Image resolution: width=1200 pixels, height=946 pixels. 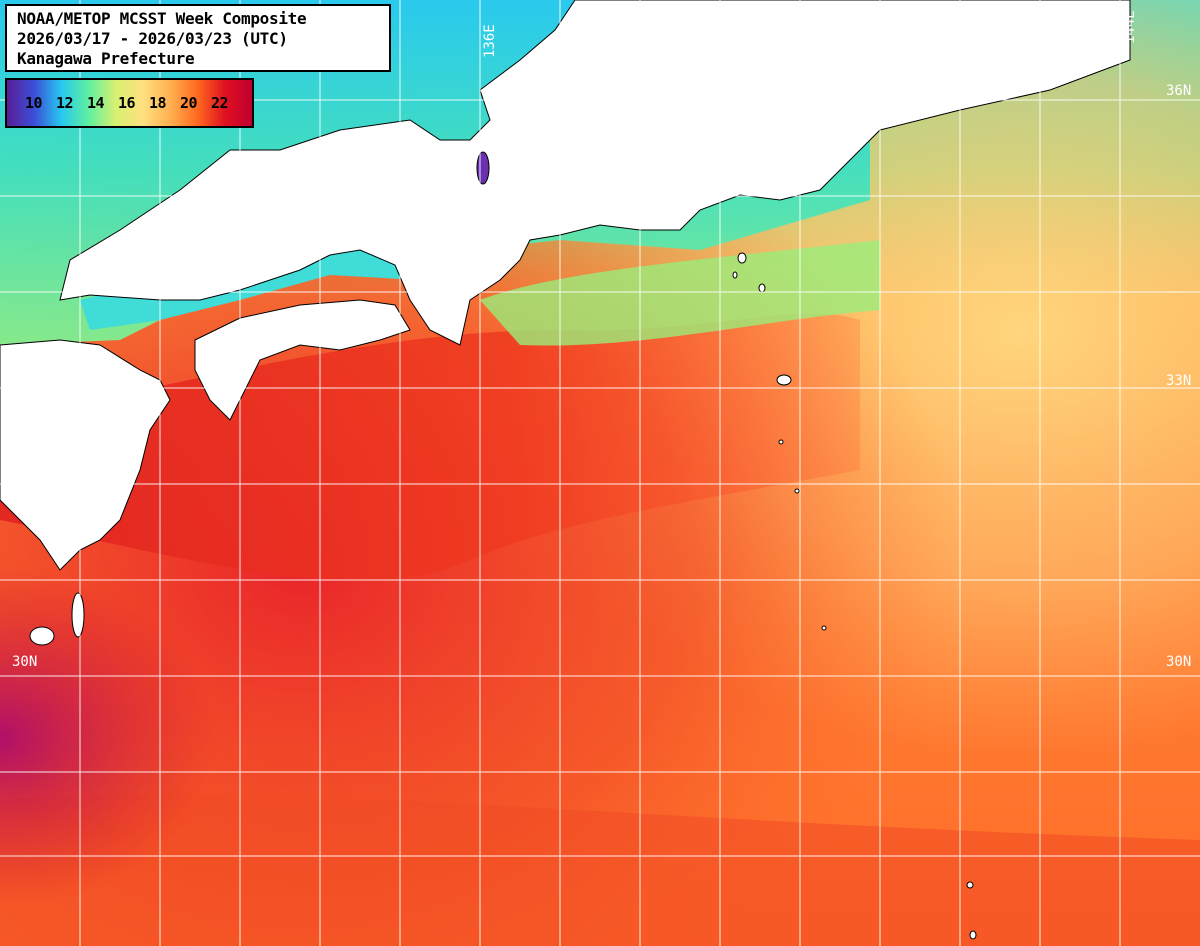 I want to click on title-product: NOAA/METOP MCSST Week Composite, so click(x=162, y=18).